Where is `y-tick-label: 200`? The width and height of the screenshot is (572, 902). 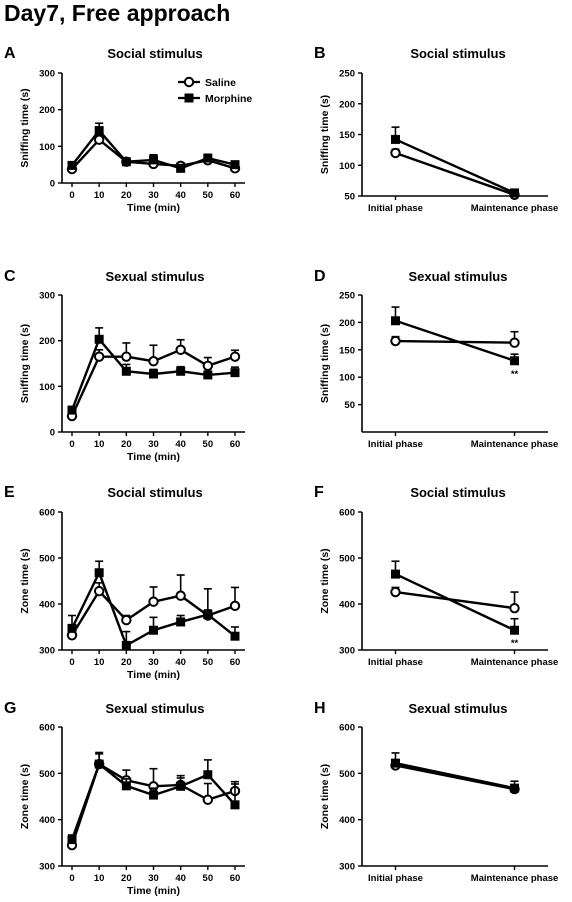 y-tick-label: 200 is located at coordinates (47, 110).